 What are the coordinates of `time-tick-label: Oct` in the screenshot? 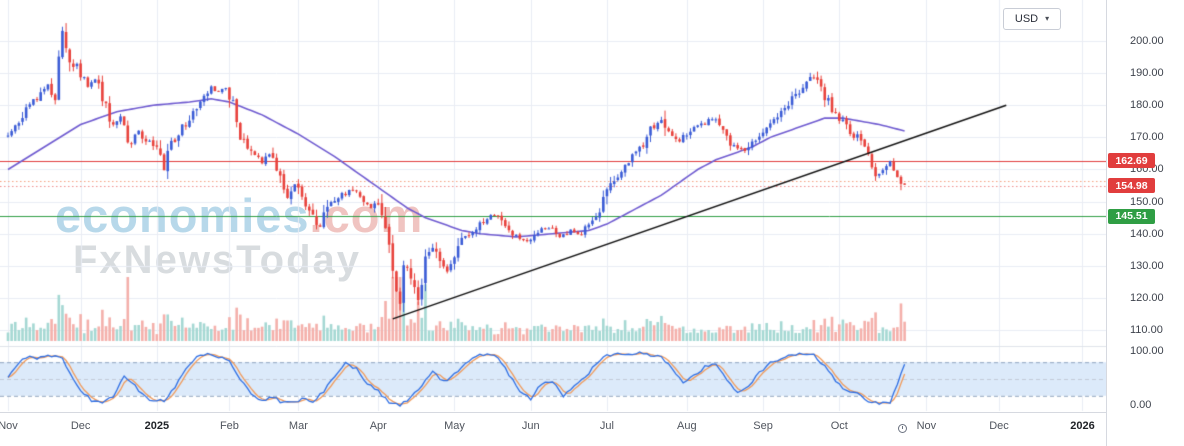 It's located at (839, 426).